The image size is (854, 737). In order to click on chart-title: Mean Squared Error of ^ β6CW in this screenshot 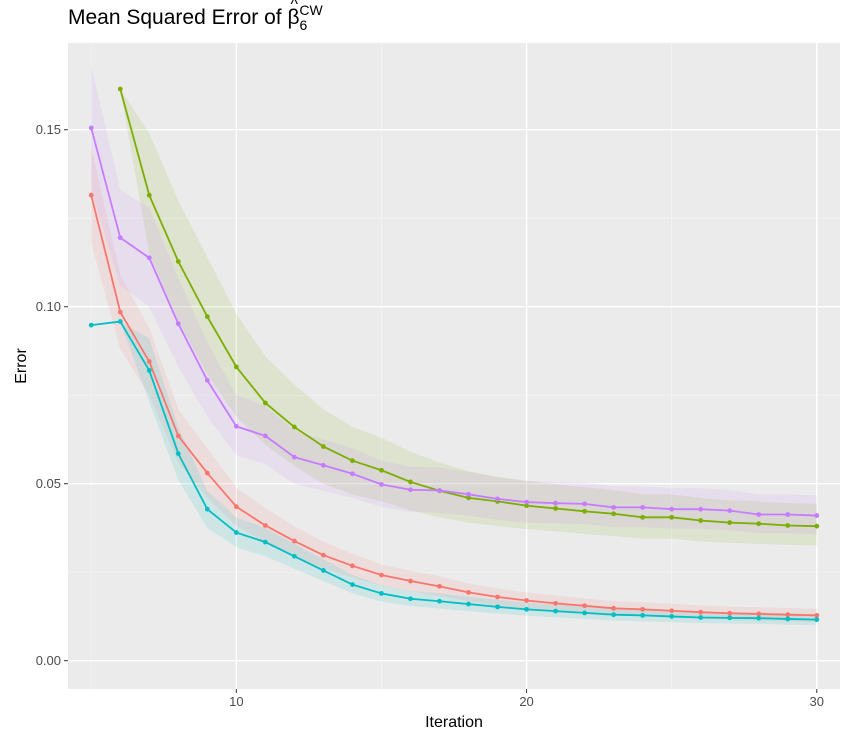, I will do `click(195, 16)`.